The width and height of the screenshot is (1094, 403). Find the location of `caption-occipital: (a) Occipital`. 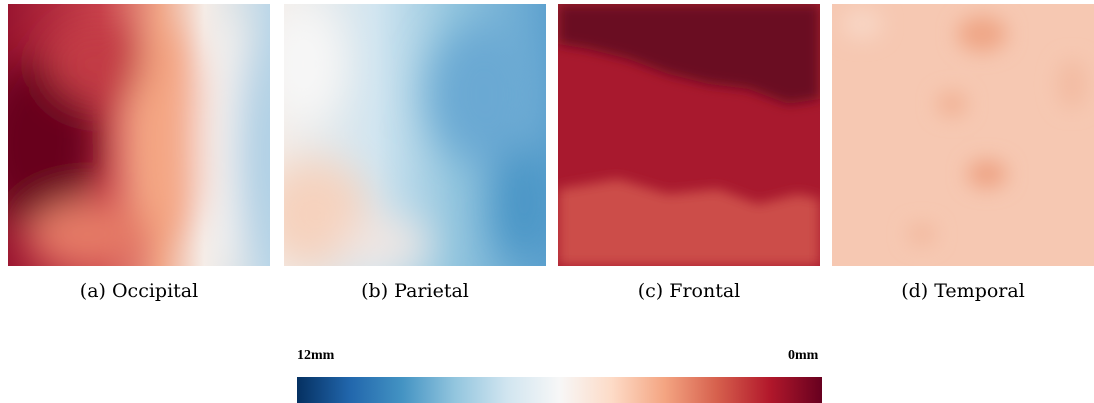

caption-occipital: (a) Occipital is located at coordinates (139, 291).